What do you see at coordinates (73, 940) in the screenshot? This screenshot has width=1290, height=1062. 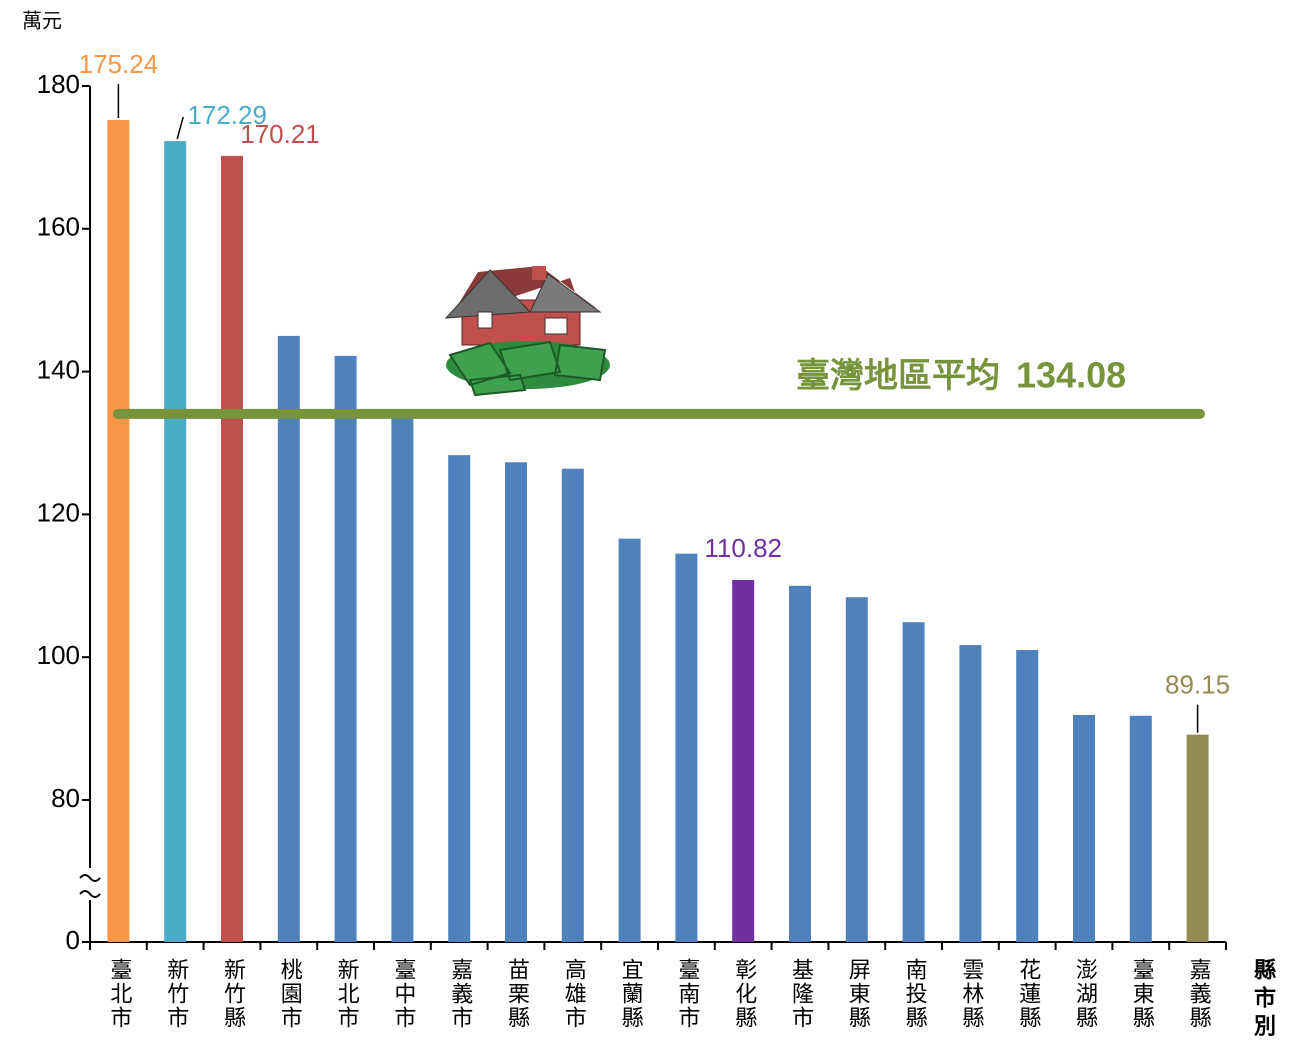 I see `y-tick-label: 0` at bounding box center [73, 940].